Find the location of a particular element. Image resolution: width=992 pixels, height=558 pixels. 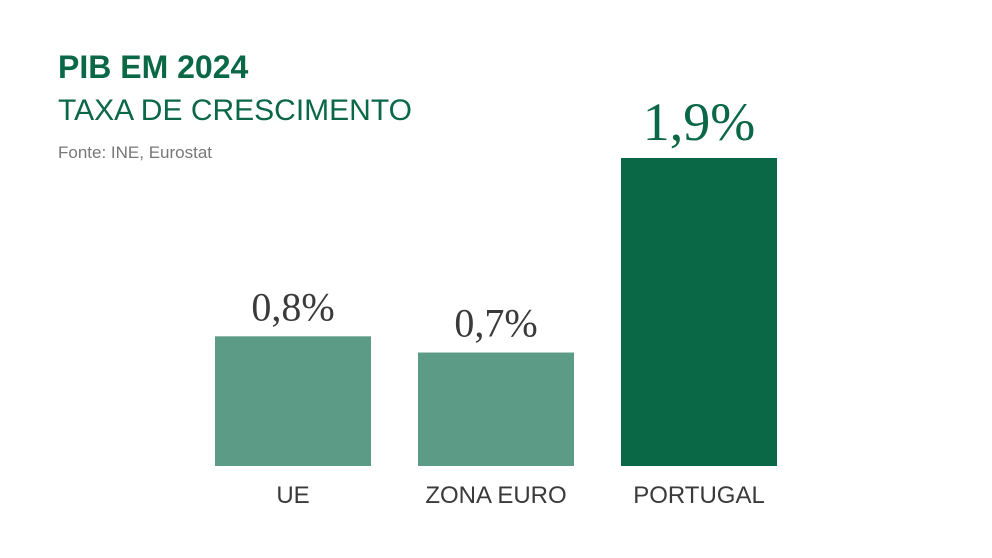

value-label: 1,9% is located at coordinates (699, 122).